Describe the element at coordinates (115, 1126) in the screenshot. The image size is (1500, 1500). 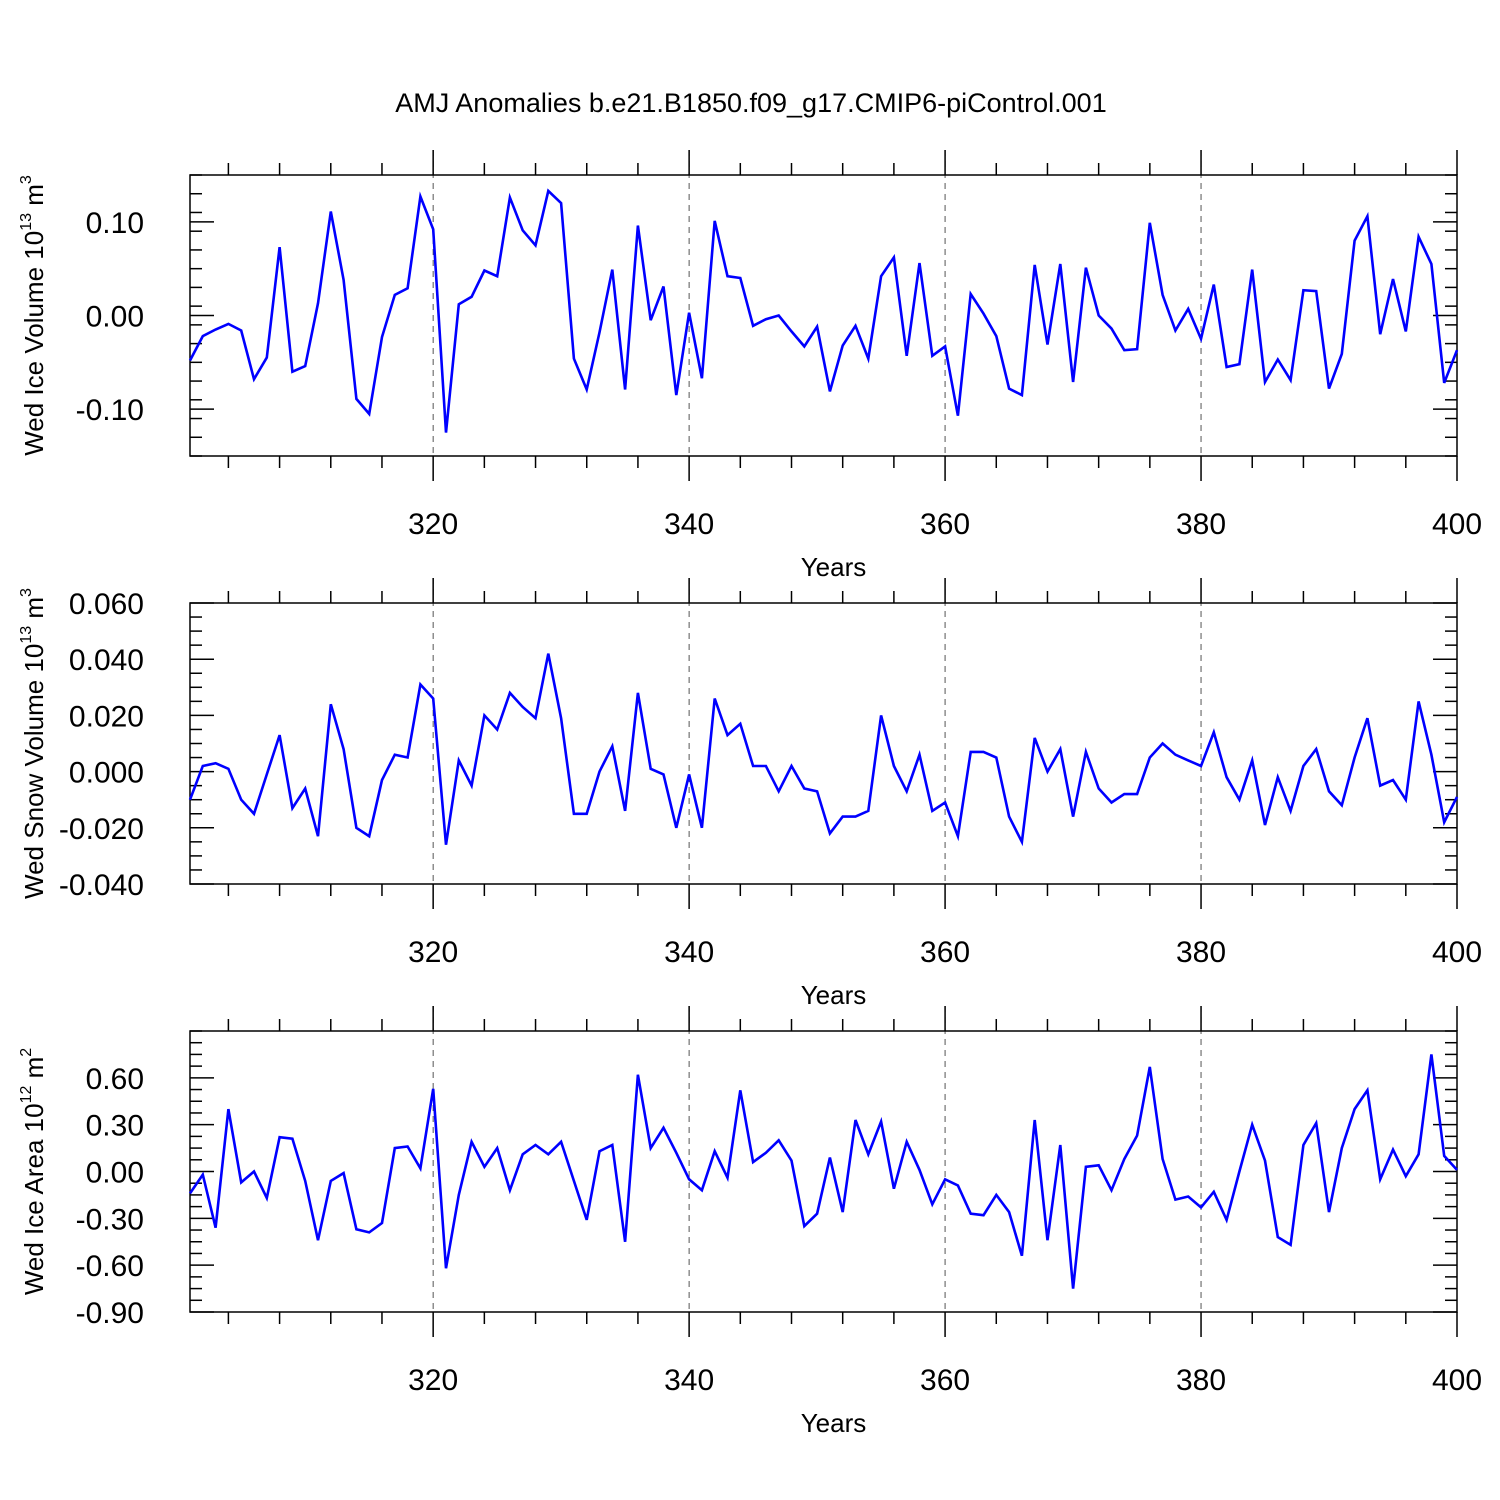
I see `y-tick-label: 0.30` at that location.